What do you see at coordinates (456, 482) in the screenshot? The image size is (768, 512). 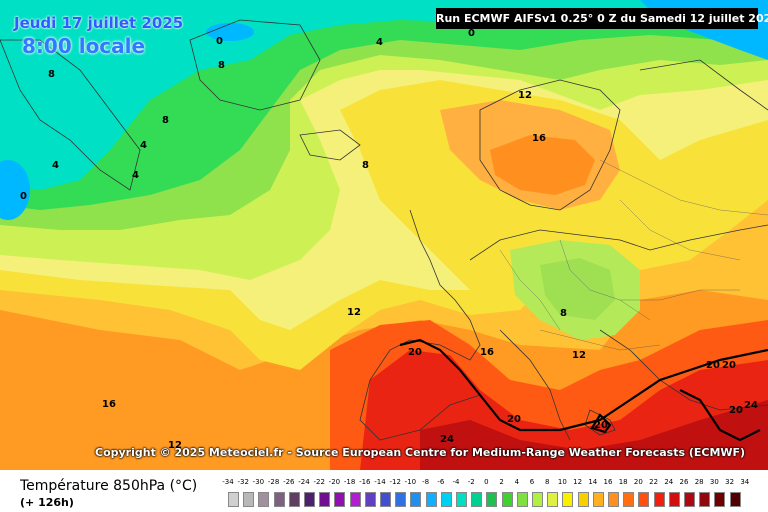 I see `scale-tick-label: -4` at bounding box center [456, 482].